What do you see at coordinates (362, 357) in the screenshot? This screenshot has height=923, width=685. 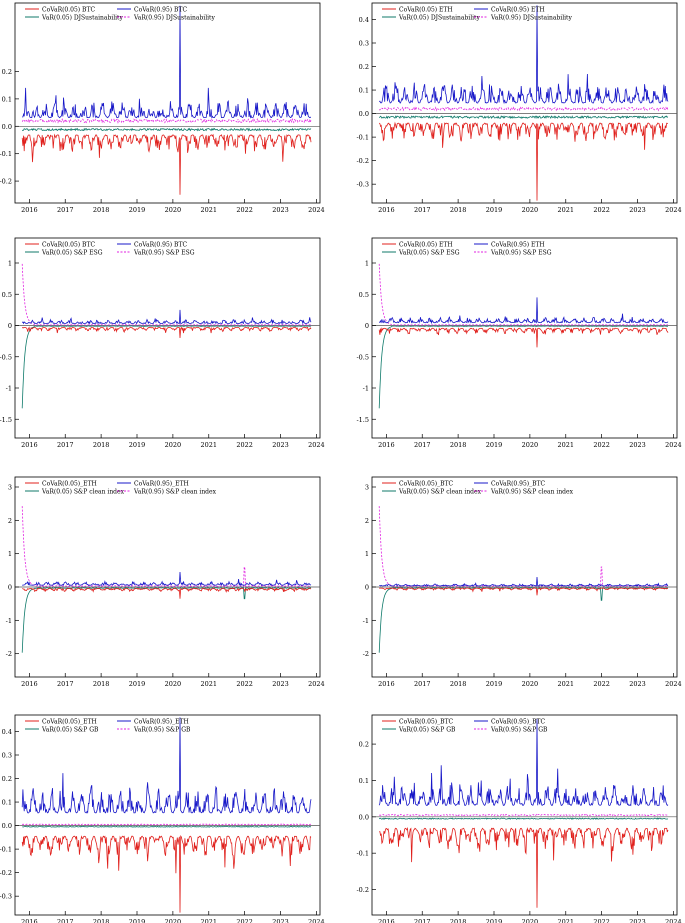 I see `y-tick-label: -0.5` at bounding box center [362, 357].